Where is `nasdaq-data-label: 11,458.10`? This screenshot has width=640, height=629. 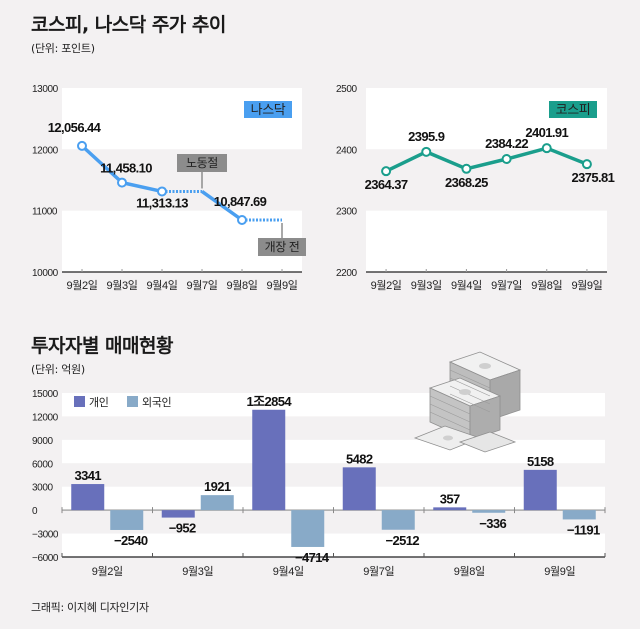
nasdaq-data-label: 11,458.10 is located at coordinates (126, 168).